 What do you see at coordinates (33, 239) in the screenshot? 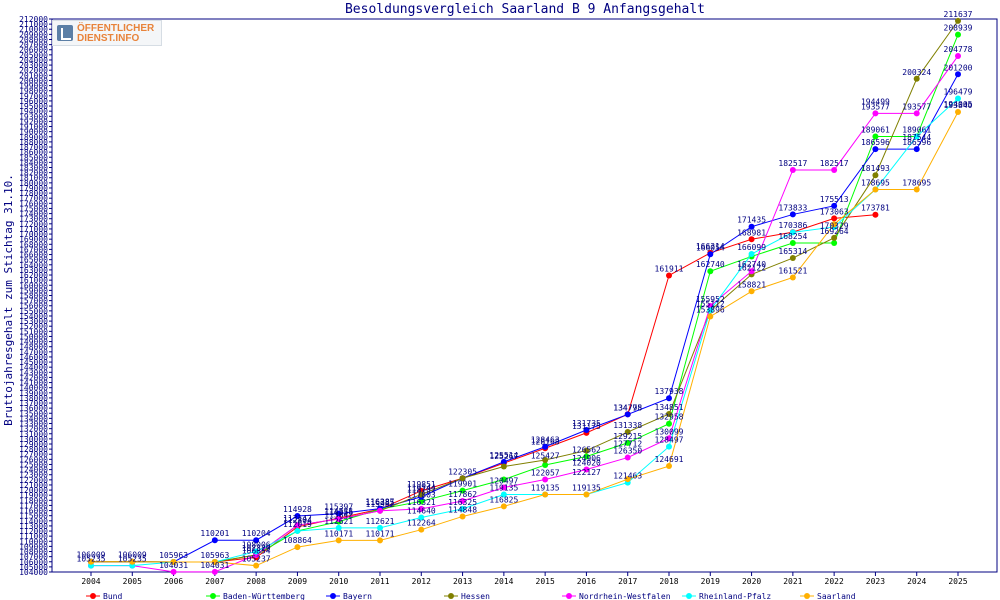
I see `y-tick-label: 169000` at bounding box center [33, 239].